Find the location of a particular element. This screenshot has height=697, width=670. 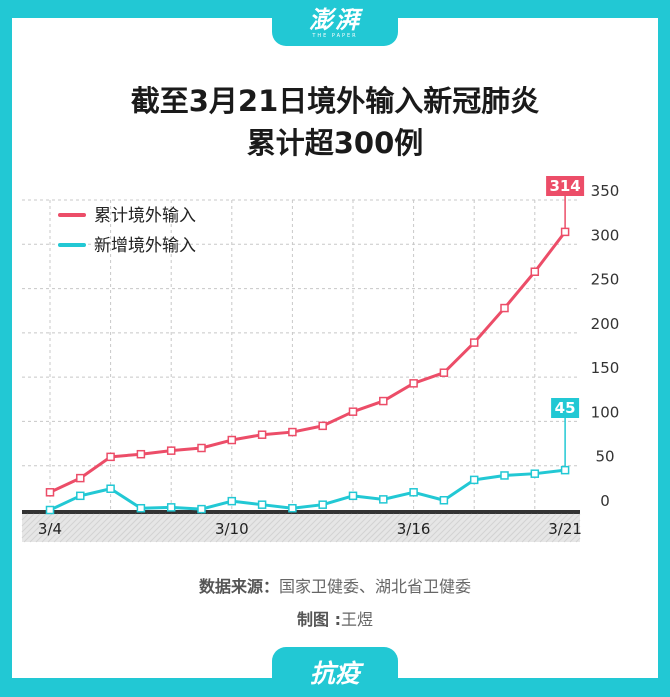

title-line-1: 截至3月21日境外输入新冠肺炎 is located at coordinates (335, 101).